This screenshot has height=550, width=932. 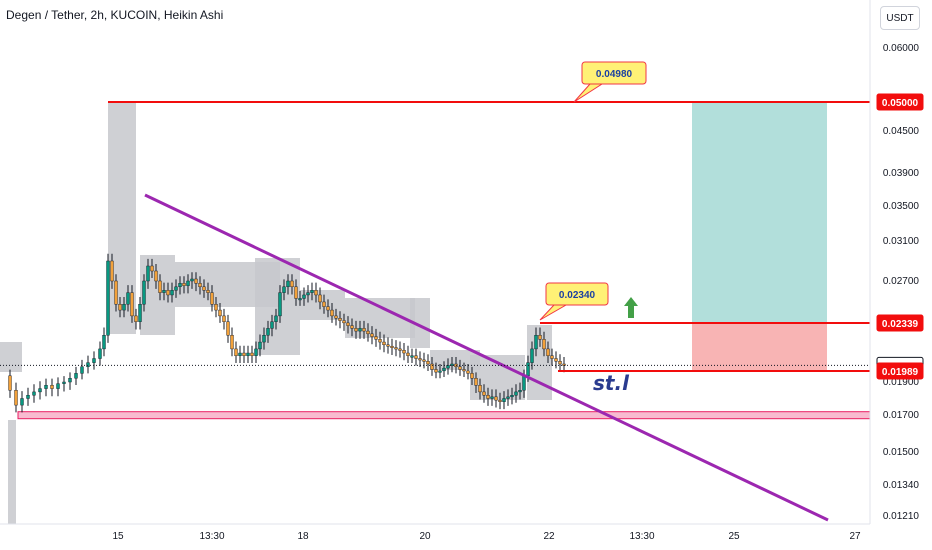 I want to click on stop-zone, so click(x=759, y=347).